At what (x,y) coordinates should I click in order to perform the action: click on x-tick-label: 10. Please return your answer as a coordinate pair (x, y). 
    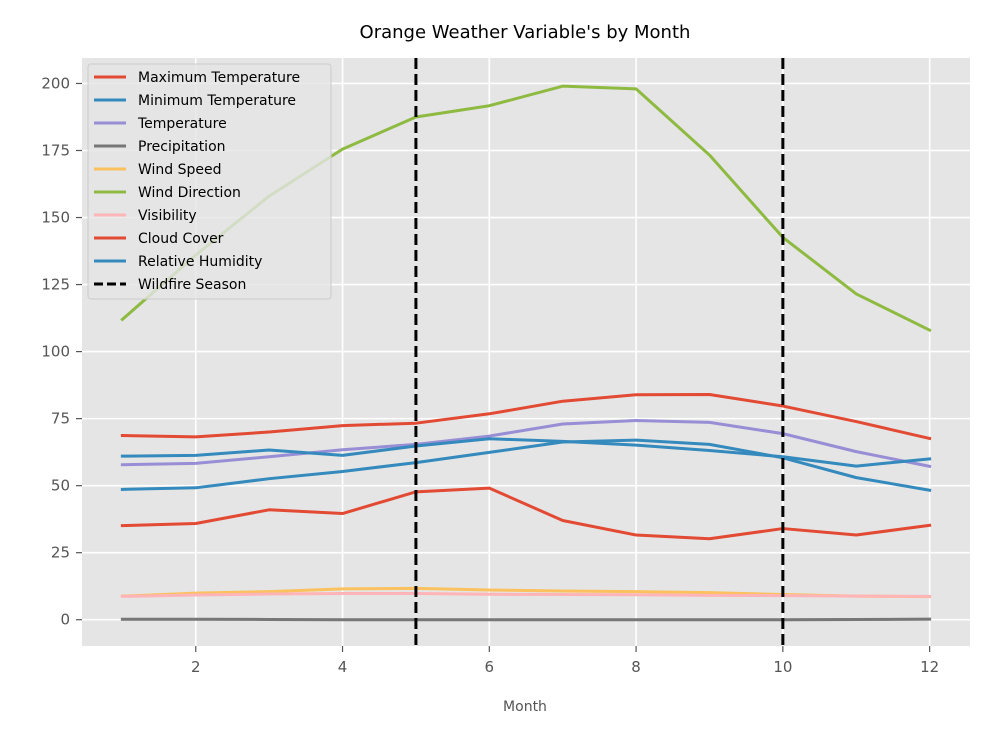
    Looking at the image, I should click on (782, 667).